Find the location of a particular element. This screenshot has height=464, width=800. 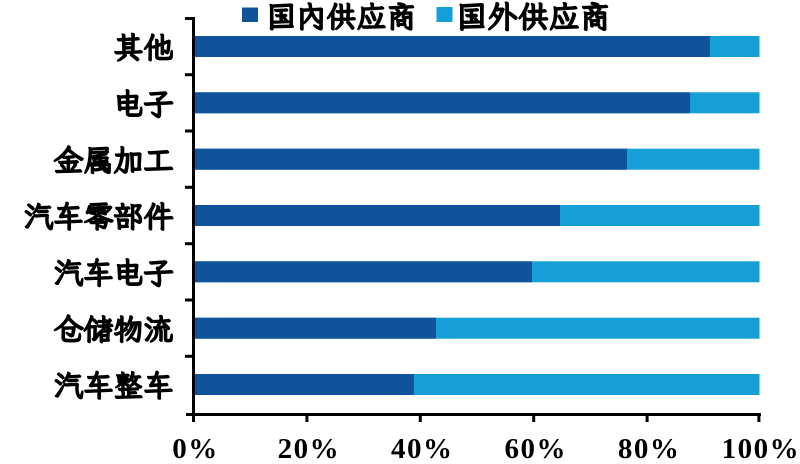

svg-text: 40% is located at coordinates (422, 448).